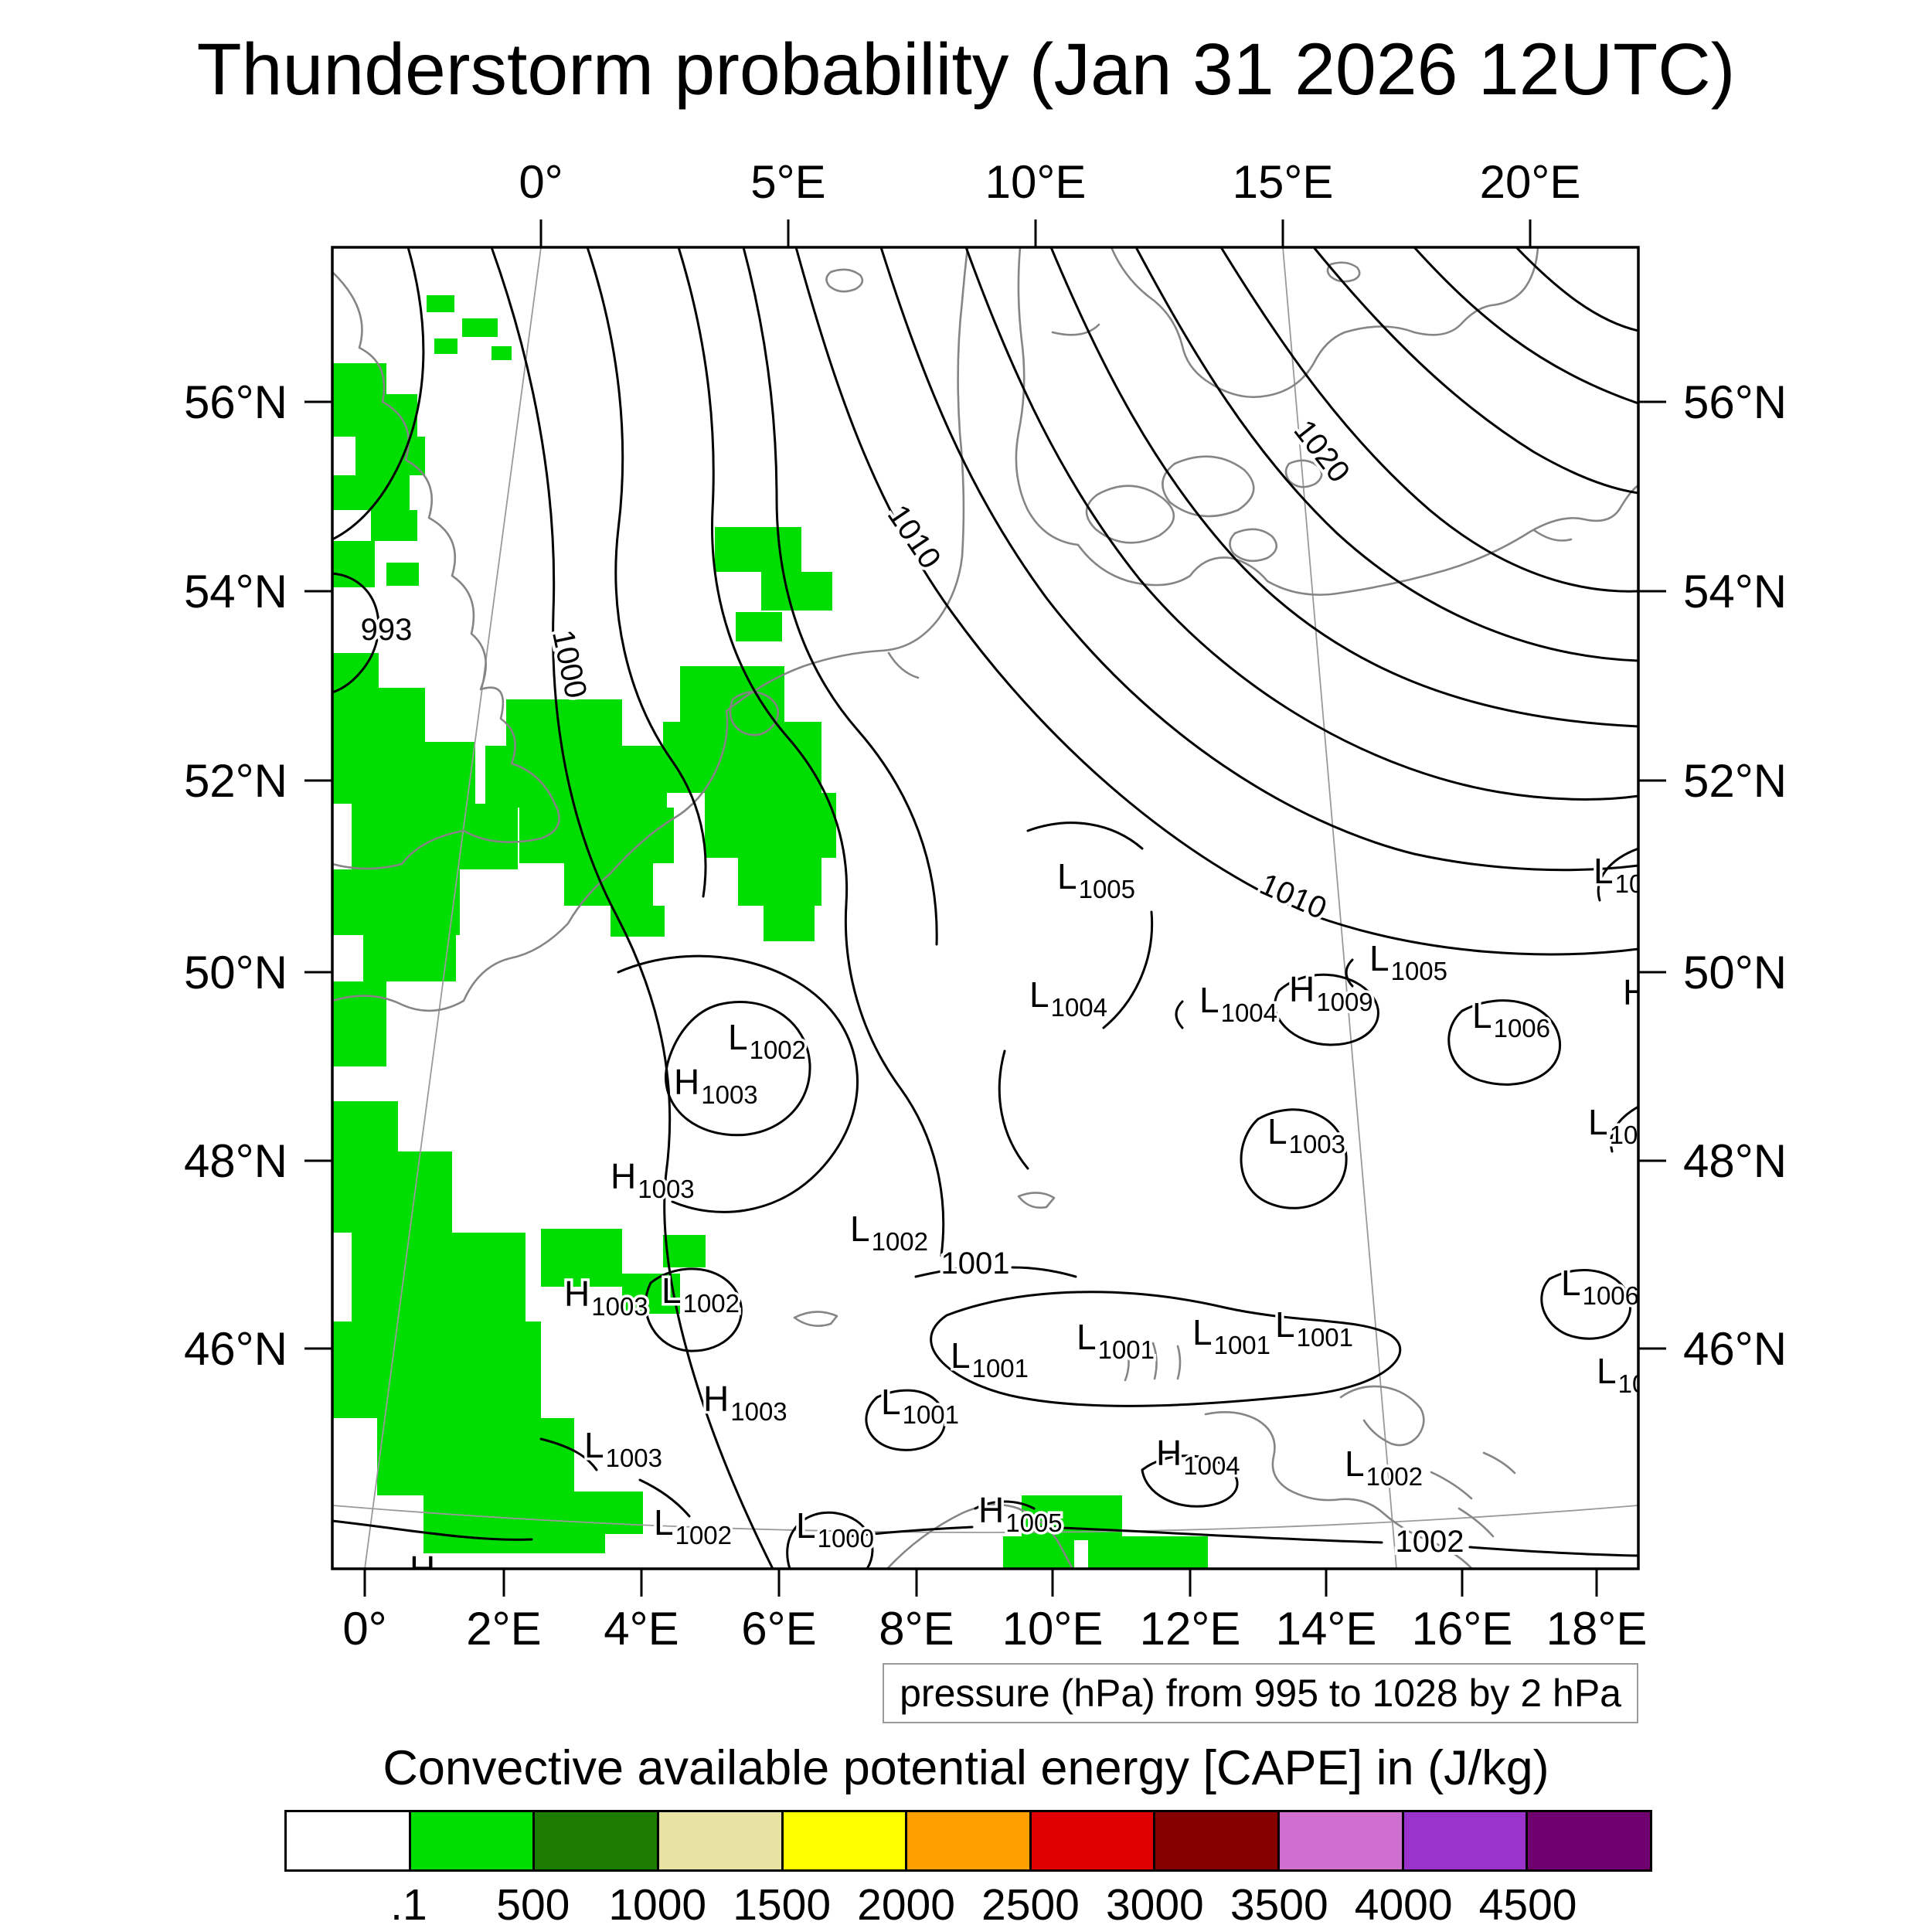 The height and width of the screenshot is (1932, 1932). I want to click on colorbar-tick-label: 1000, so click(657, 1905).